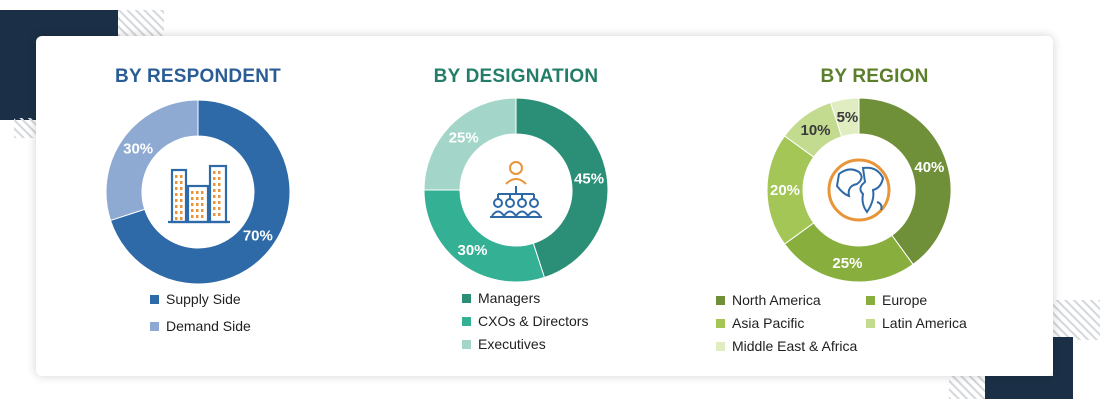  I want to click on donut-slice-europe, so click(848, 252).